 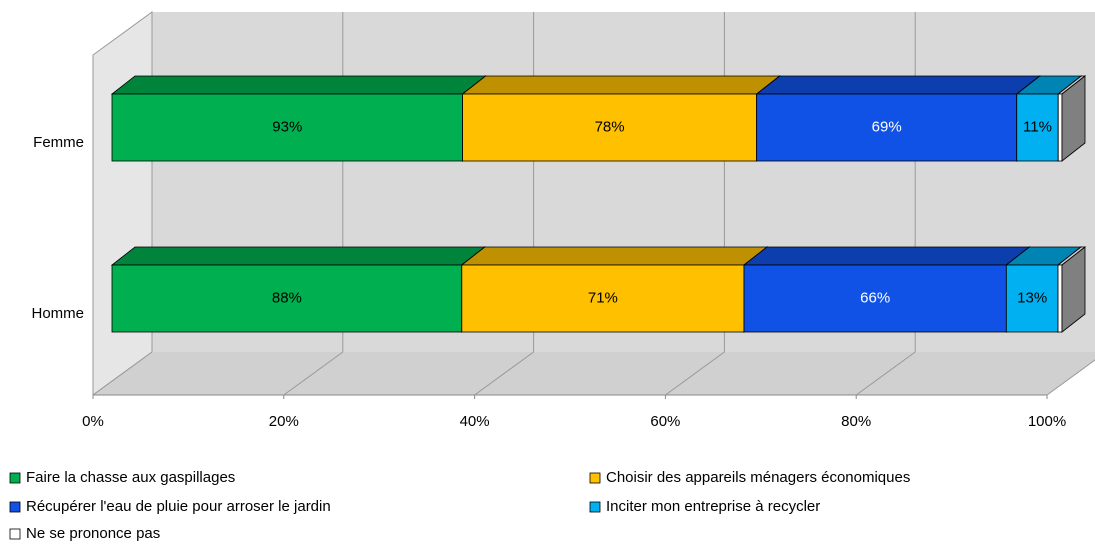 What do you see at coordinates (856, 421) in the screenshot?
I see `x-tick-label: 80%` at bounding box center [856, 421].